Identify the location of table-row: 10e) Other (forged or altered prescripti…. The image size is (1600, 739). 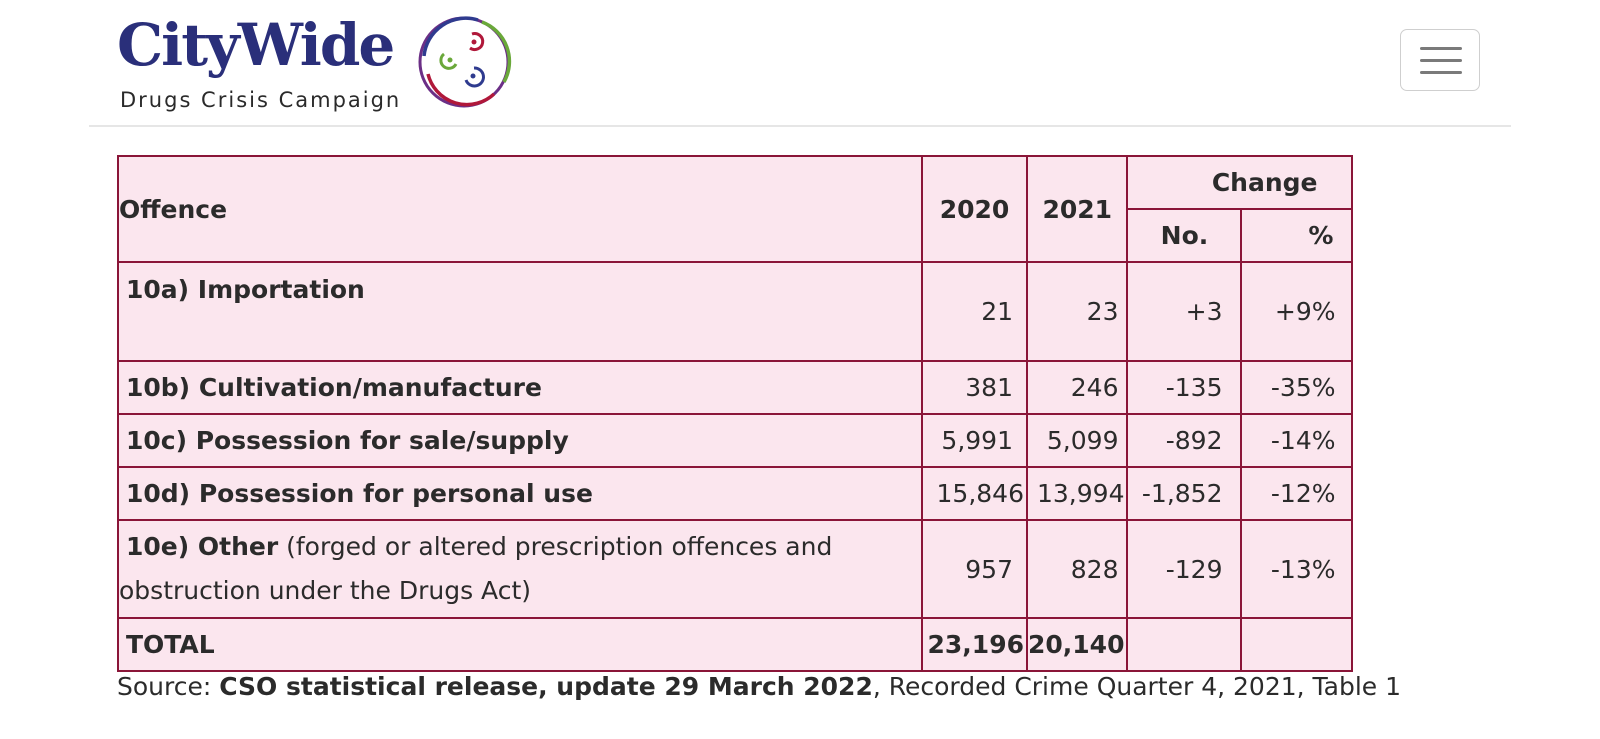
(735, 569).